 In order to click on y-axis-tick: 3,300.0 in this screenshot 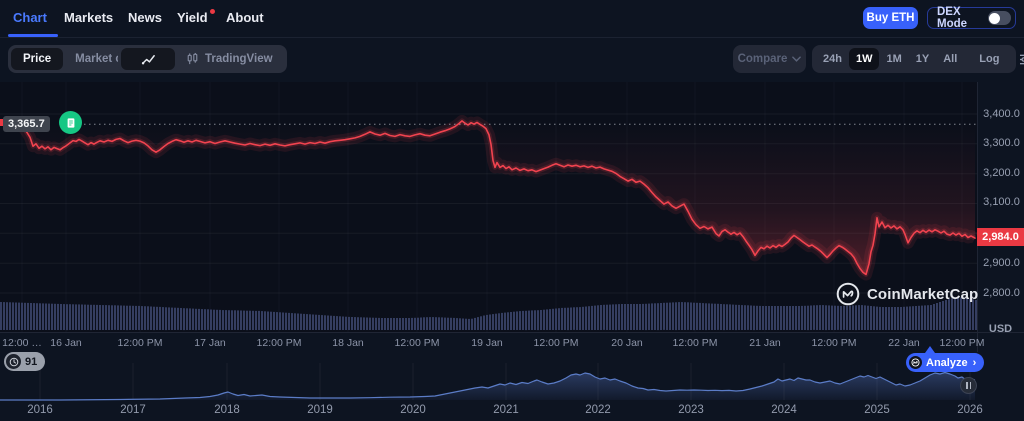, I will do `click(1001, 143)`.